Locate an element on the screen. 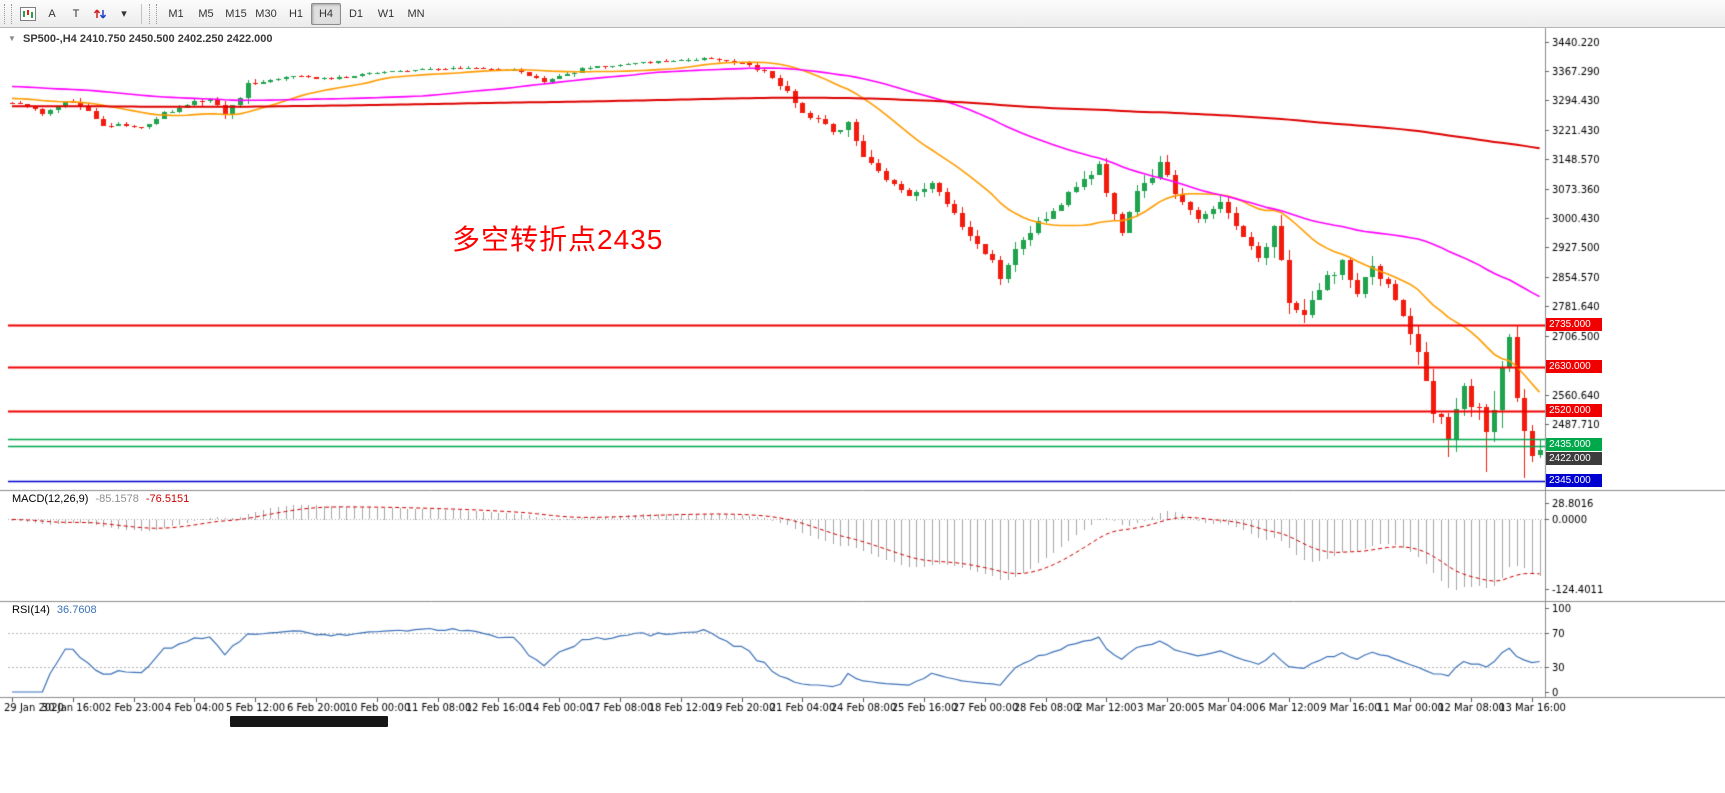  text-tool-button: T is located at coordinates (76, 13).